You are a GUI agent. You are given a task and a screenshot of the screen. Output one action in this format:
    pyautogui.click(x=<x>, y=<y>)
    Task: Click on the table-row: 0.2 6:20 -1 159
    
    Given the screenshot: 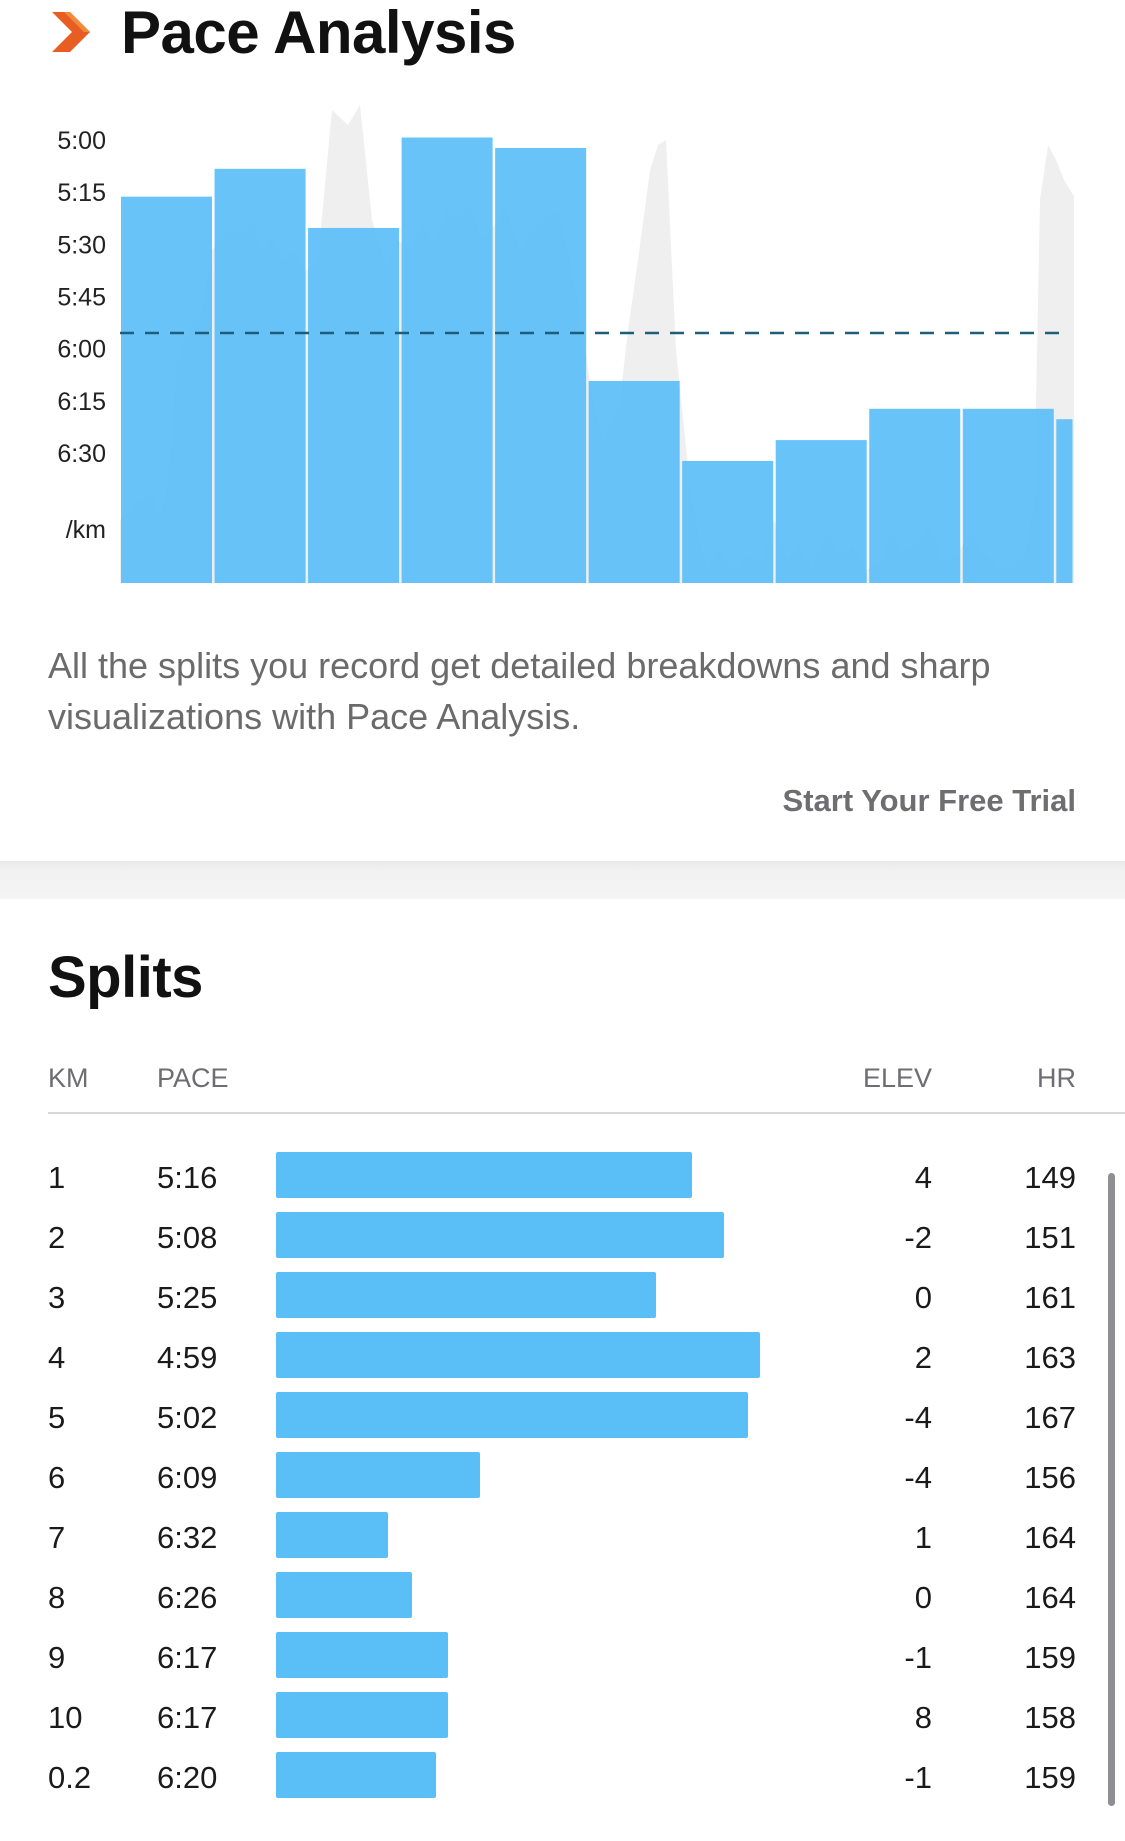 What is the action you would take?
    pyautogui.click(x=562, y=1780)
    